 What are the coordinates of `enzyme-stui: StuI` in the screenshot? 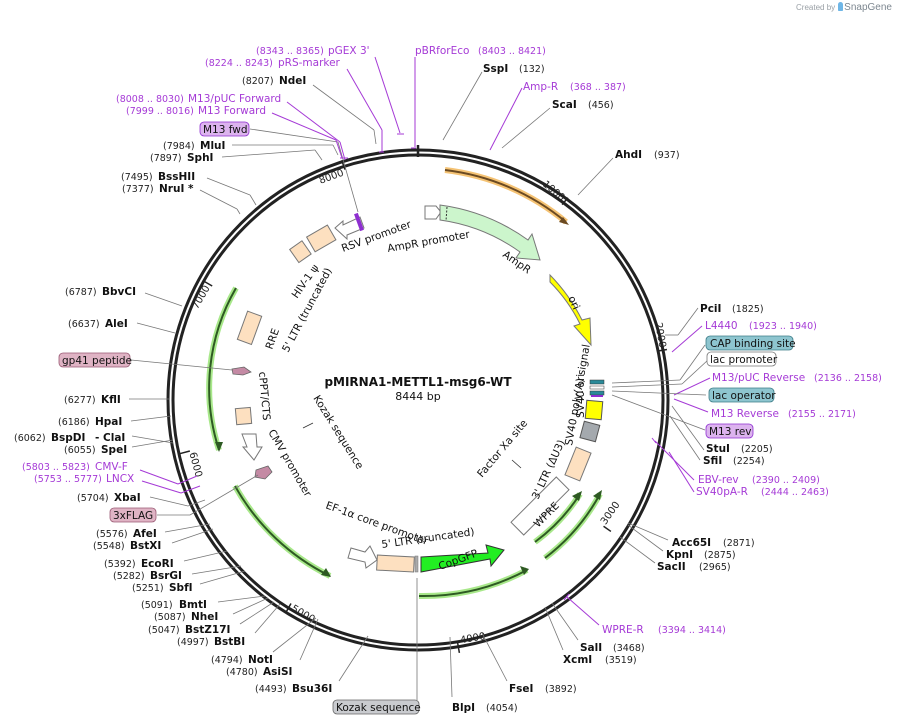 It's located at (718, 449).